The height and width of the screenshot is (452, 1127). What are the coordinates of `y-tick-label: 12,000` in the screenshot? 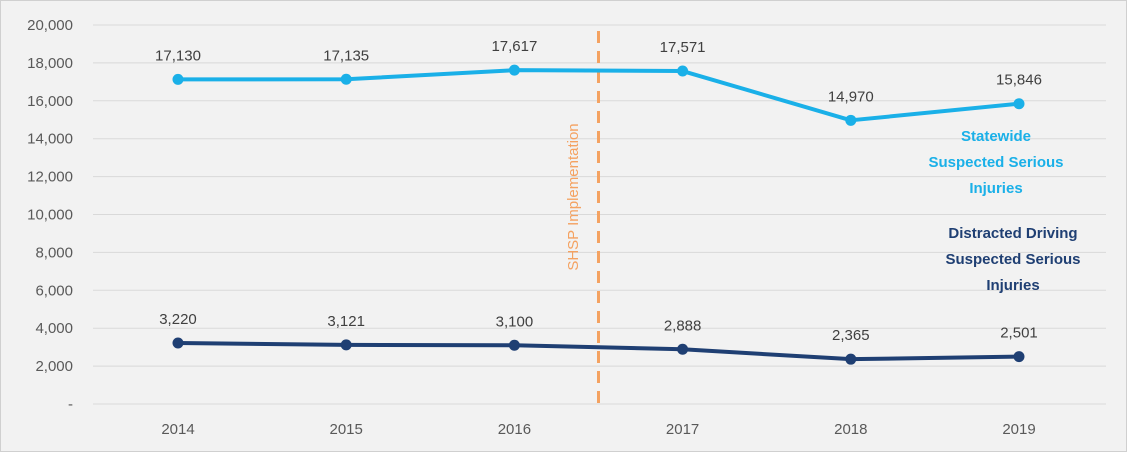 It's located at (50, 177).